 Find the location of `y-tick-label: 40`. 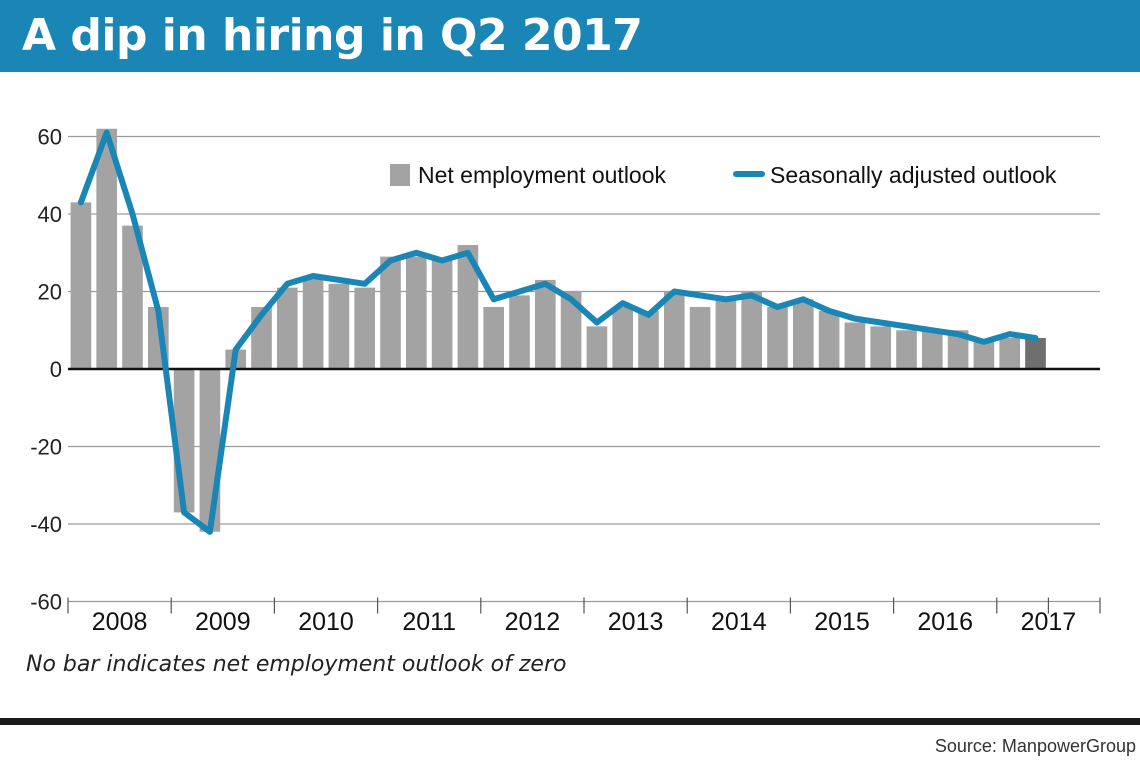

y-tick-label: 40 is located at coordinates (50, 214).